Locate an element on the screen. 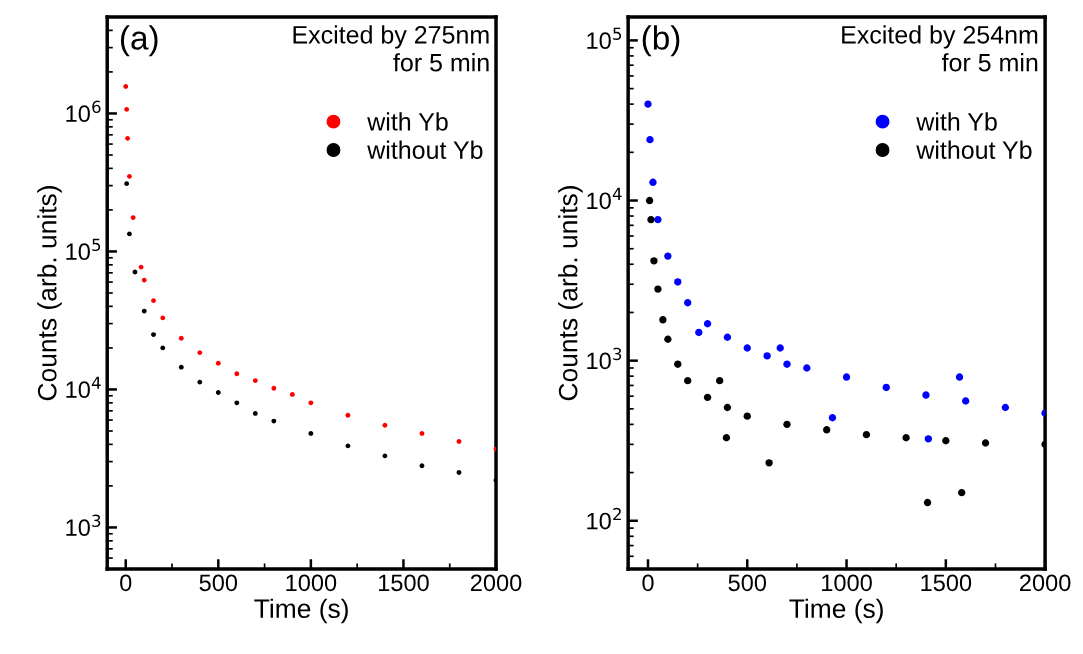  annotation: Excited by 254nm for 5 min is located at coordinates (940, 48).